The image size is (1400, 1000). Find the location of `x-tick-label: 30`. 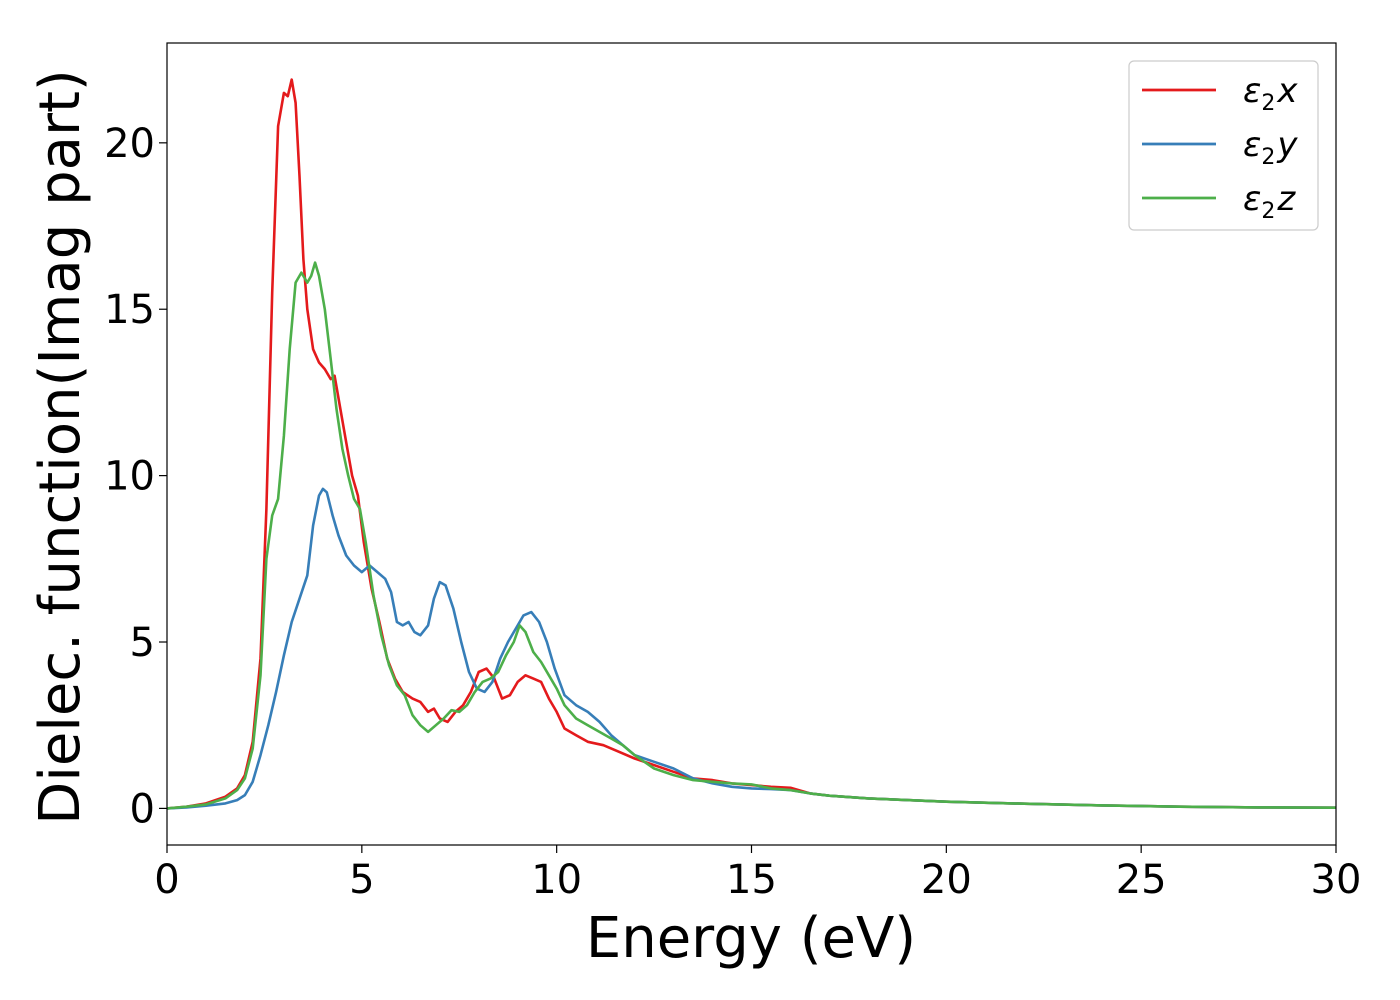

x-tick-label: 30 is located at coordinates (1336, 880).